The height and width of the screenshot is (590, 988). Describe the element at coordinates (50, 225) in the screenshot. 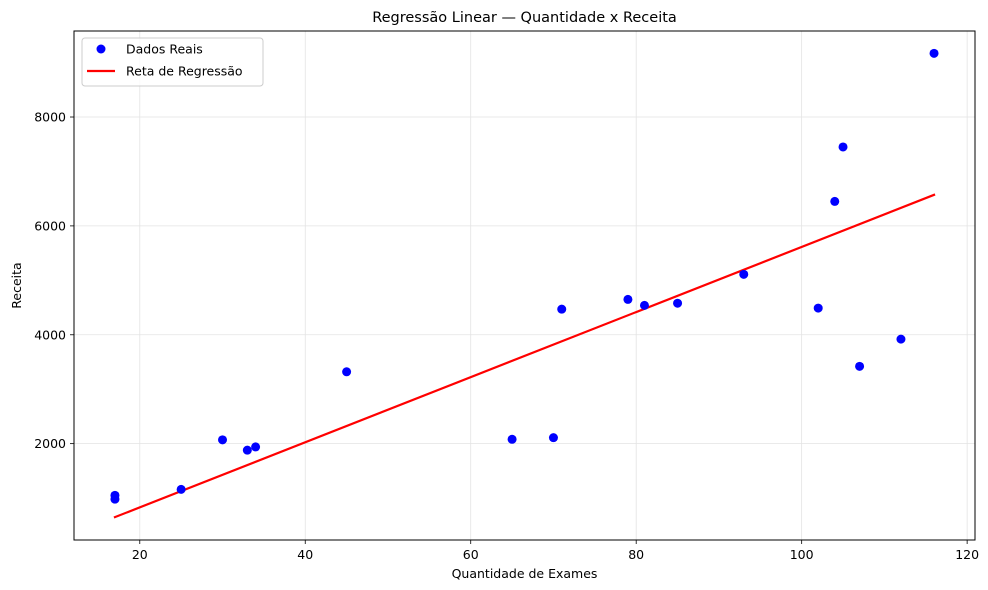

I see `y-tick-label: 6000` at that location.